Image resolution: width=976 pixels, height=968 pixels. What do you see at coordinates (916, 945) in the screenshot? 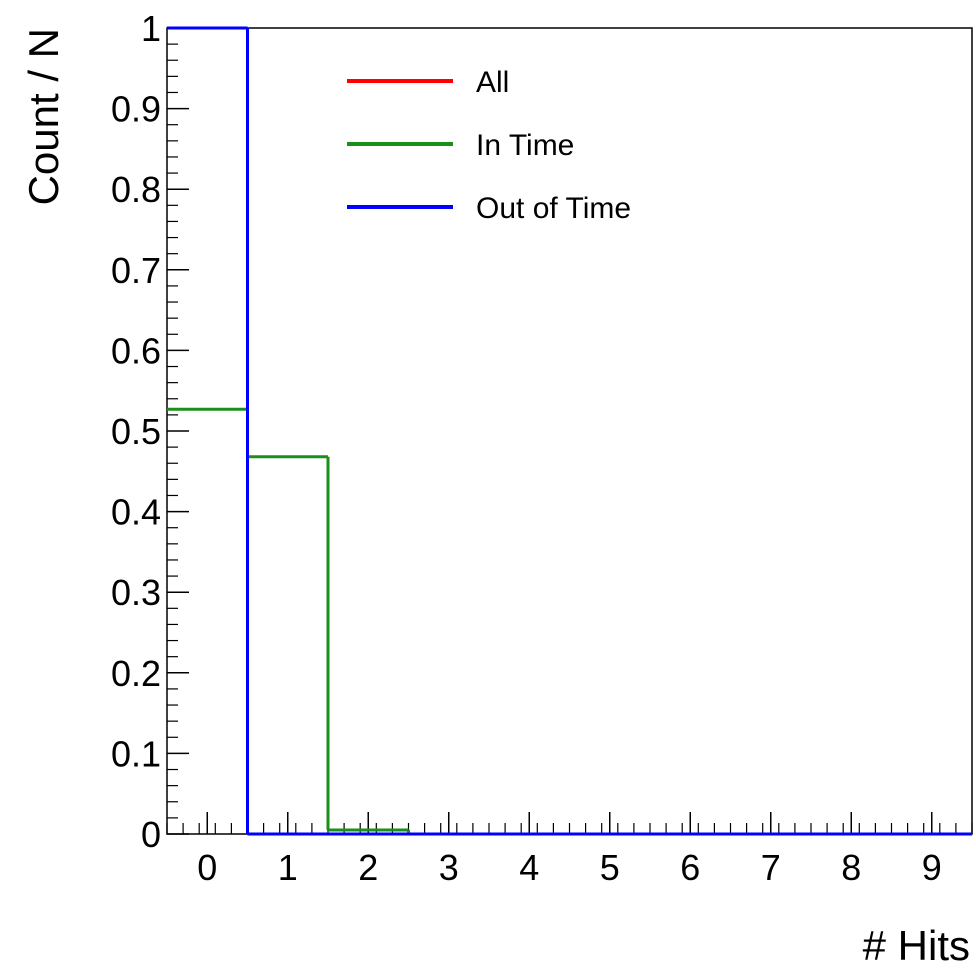
I see `x-axis-title: # Hits` at bounding box center [916, 945].